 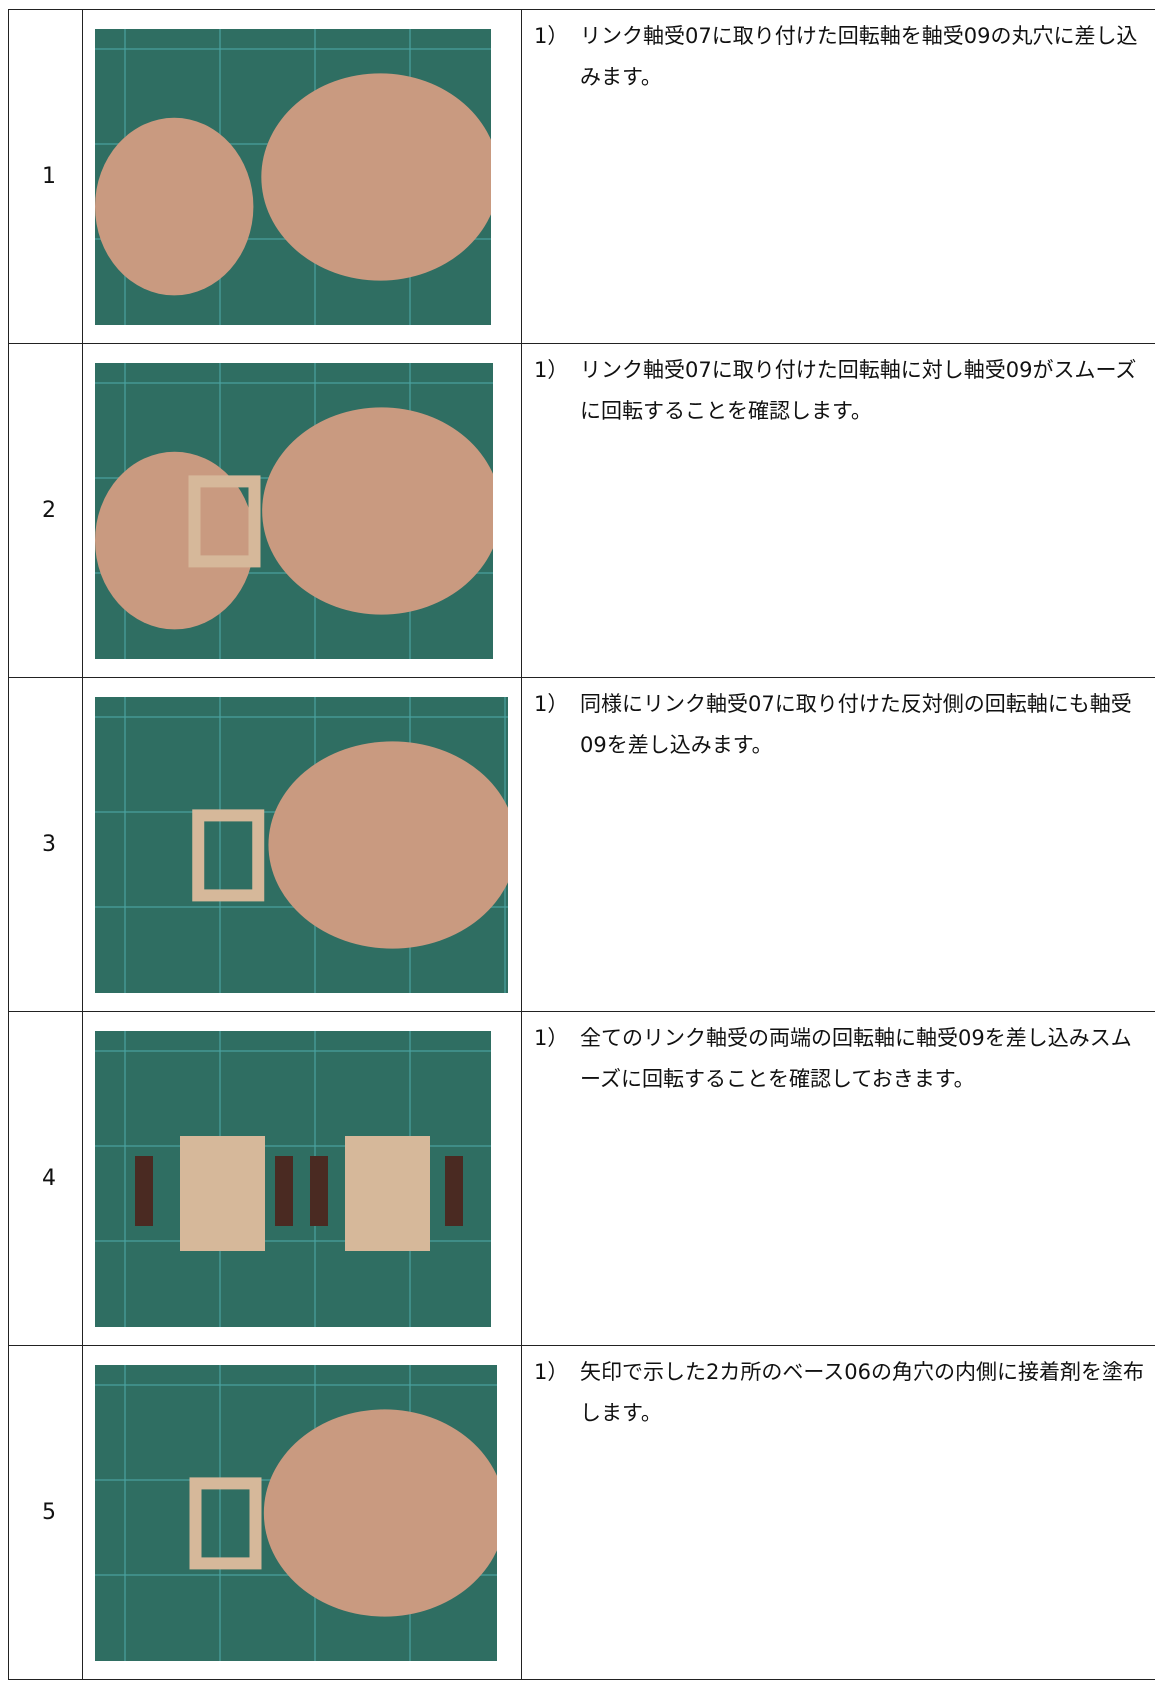 What do you see at coordinates (838, 844) in the screenshot?
I see `instruction: 1） 同様にリンク軸受07に取り付けた反対側の回転軸にも軸受09を差し込みます。` at bounding box center [838, 844].